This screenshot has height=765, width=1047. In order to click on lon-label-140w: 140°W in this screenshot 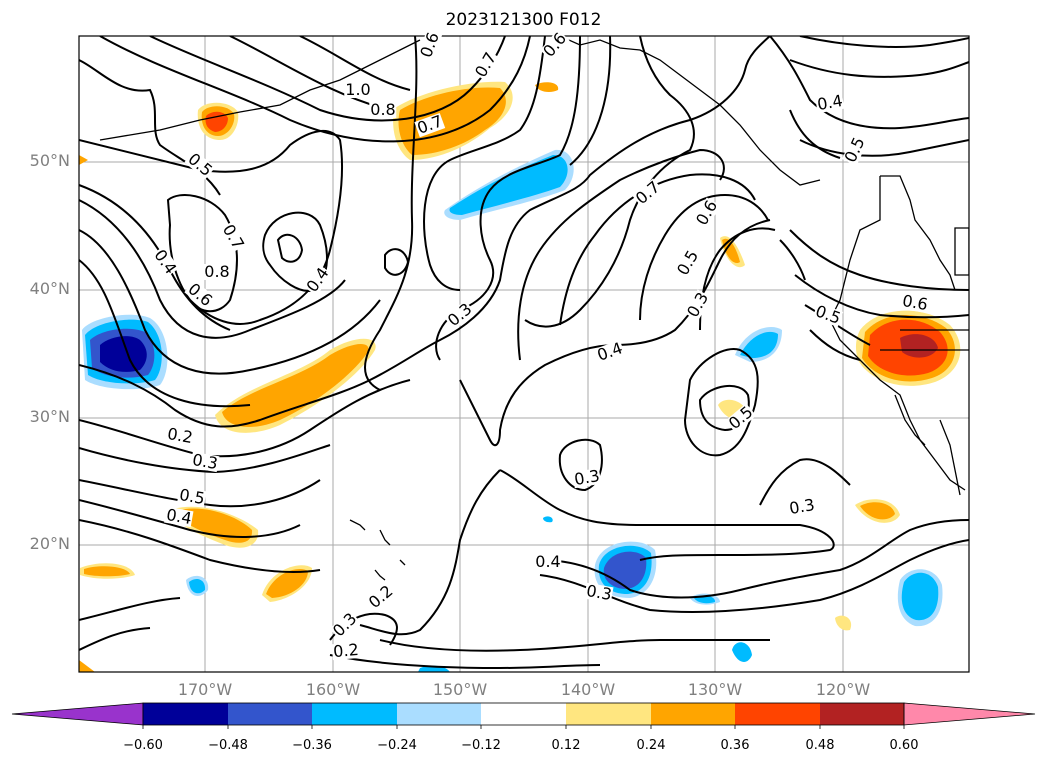, I will do `click(588, 689)`.